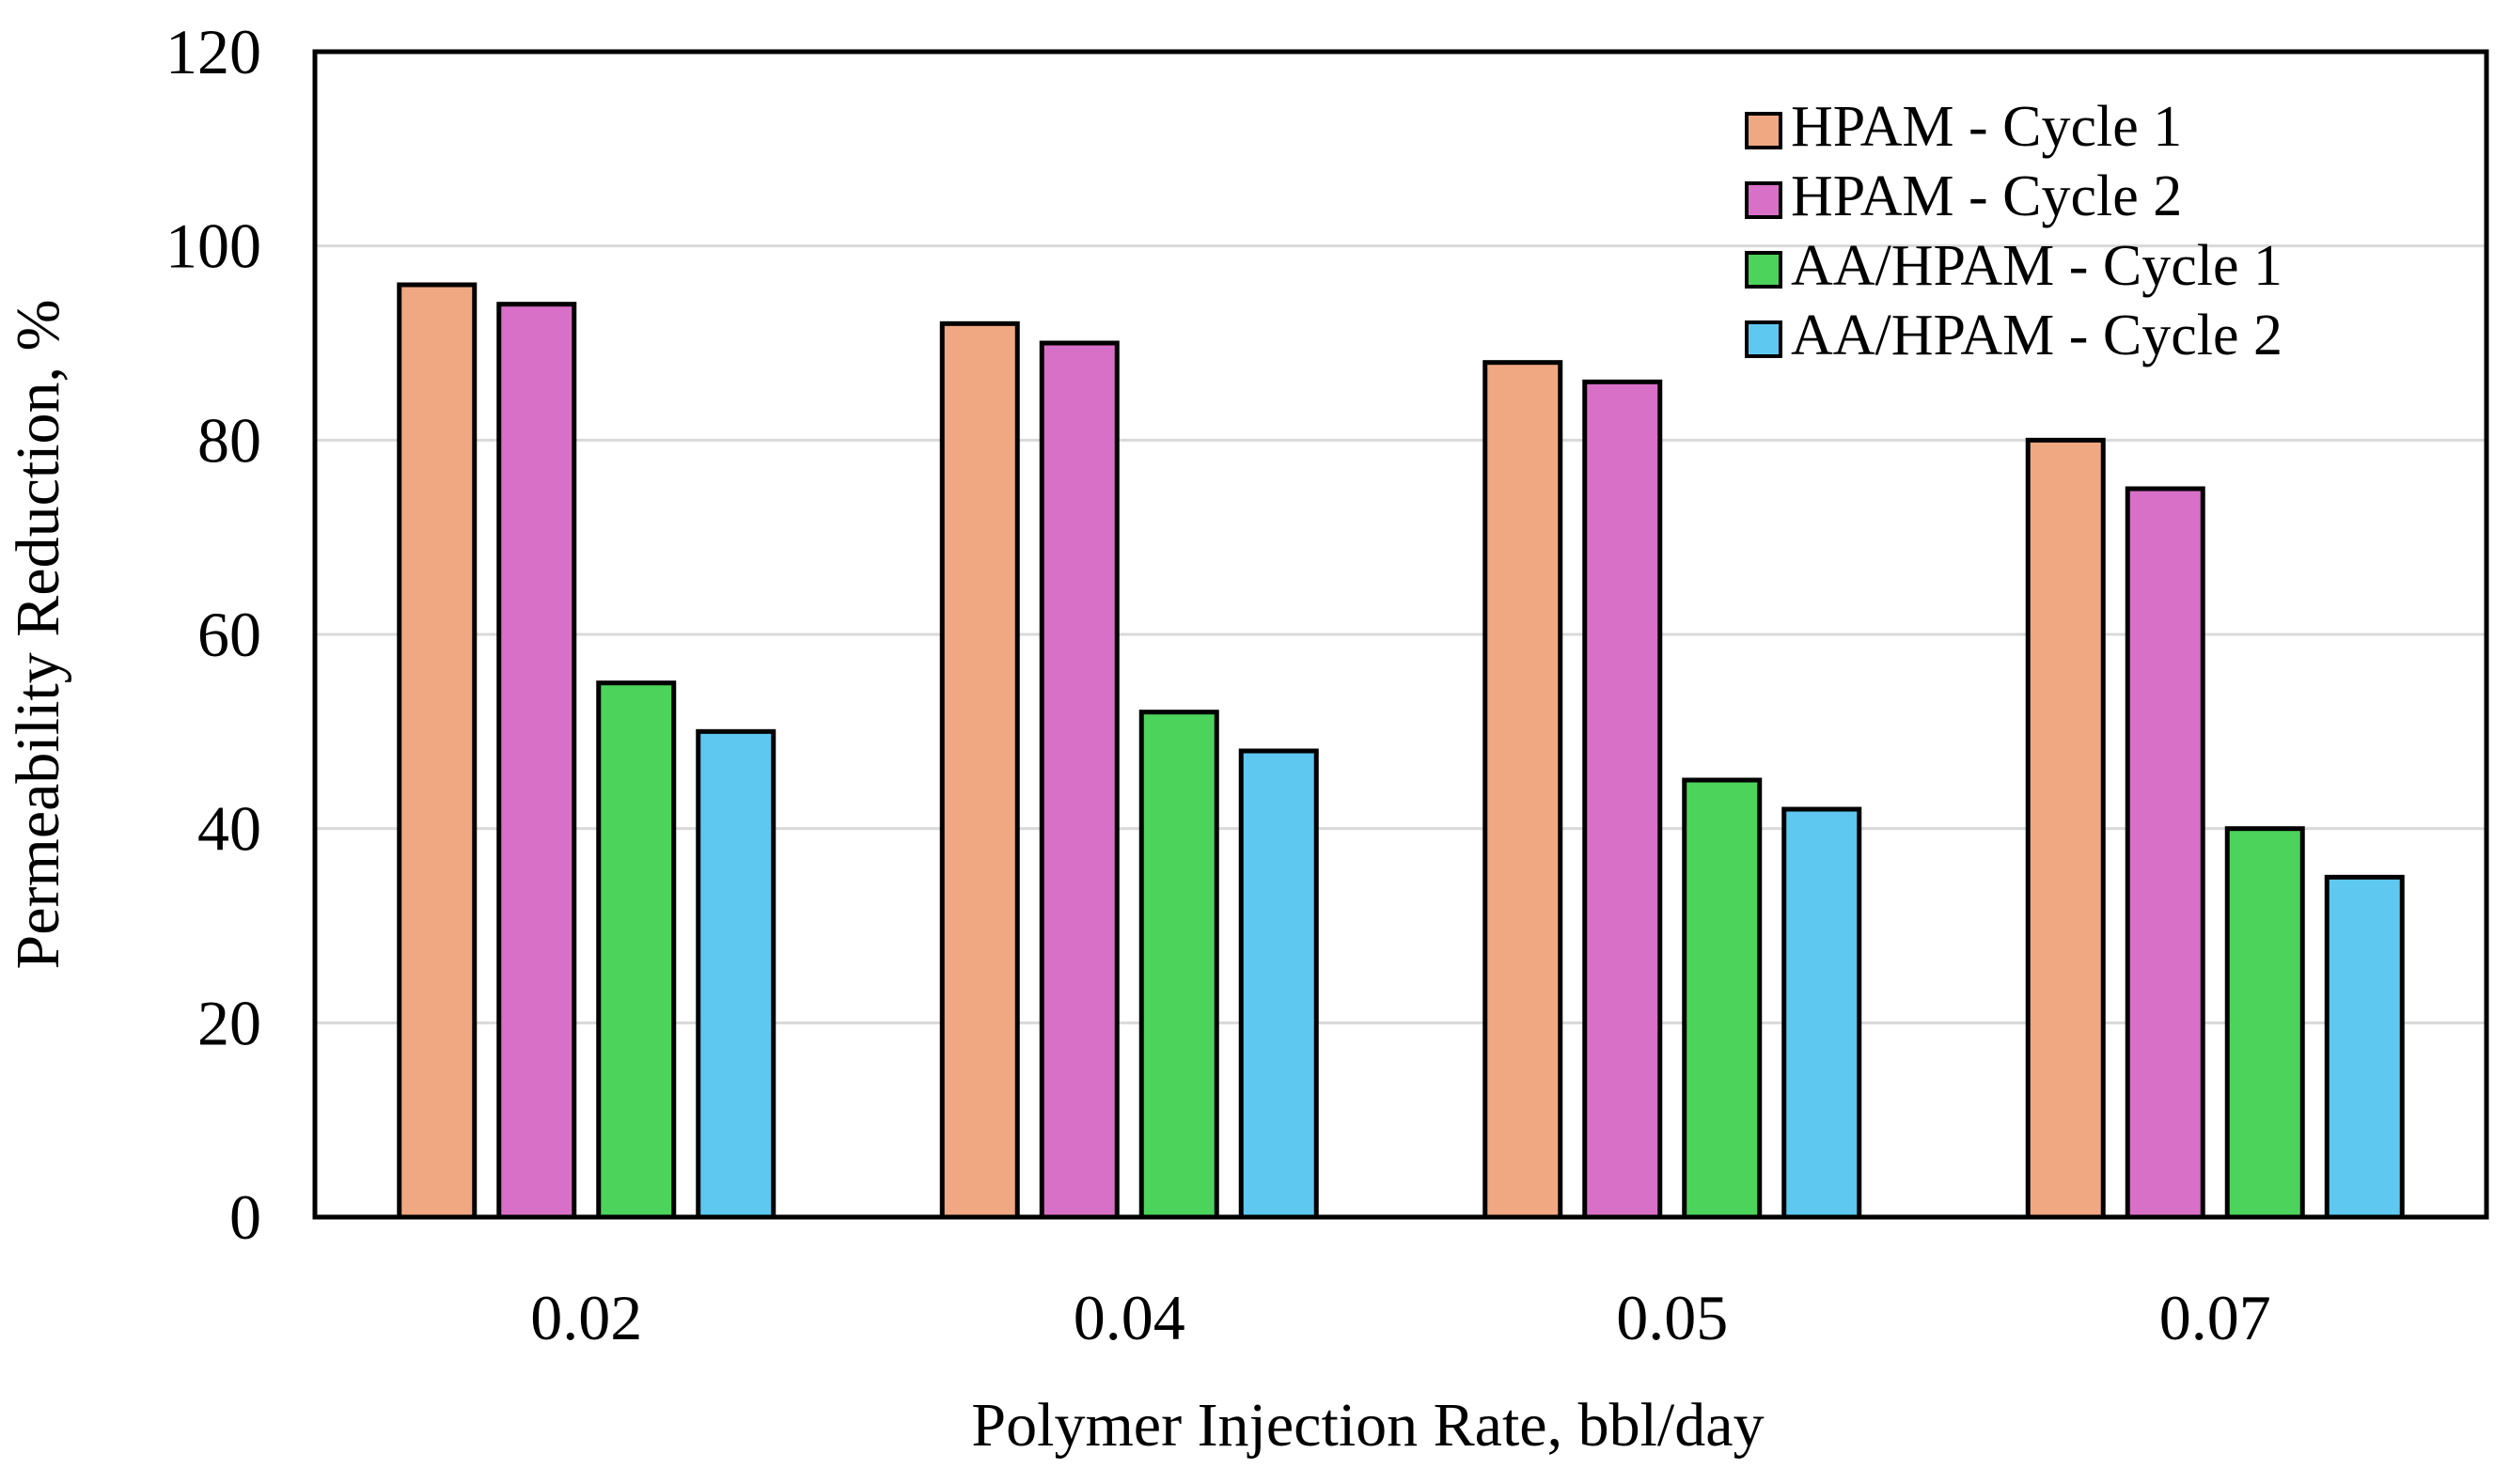 This screenshot has width=2510, height=1484. Describe the element at coordinates (245, 1217) in the screenshot. I see `y-tick-label: 0` at that location.